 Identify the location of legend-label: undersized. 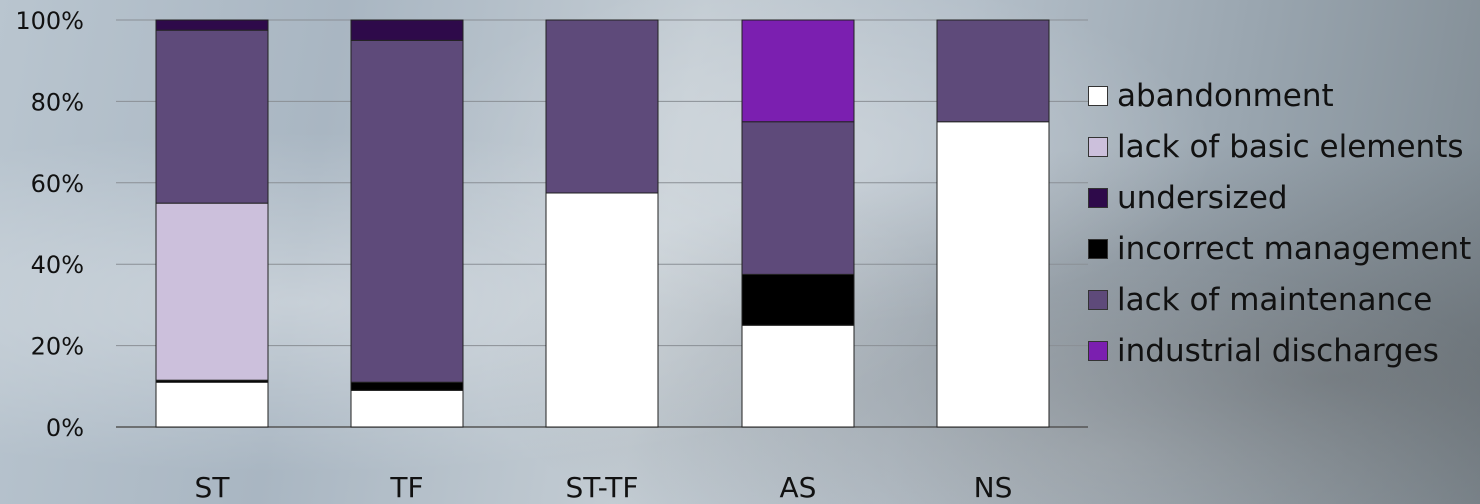
(1202, 197).